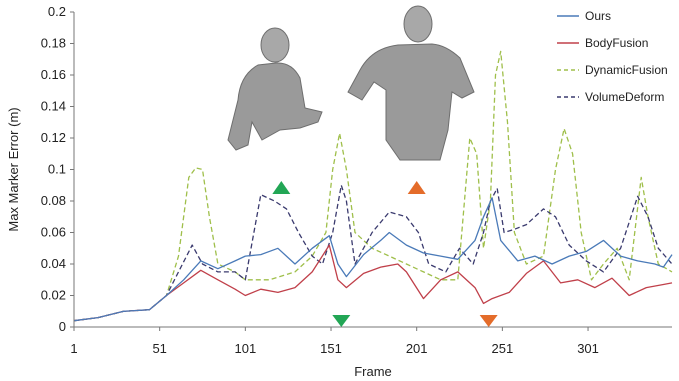 This screenshot has width=679, height=381. I want to click on y-tick-label: 0.06, so click(53, 232).